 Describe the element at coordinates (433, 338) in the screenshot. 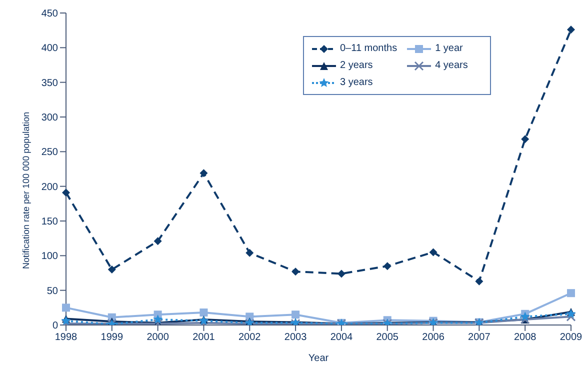

I see `x-tick-label: 2006` at that location.